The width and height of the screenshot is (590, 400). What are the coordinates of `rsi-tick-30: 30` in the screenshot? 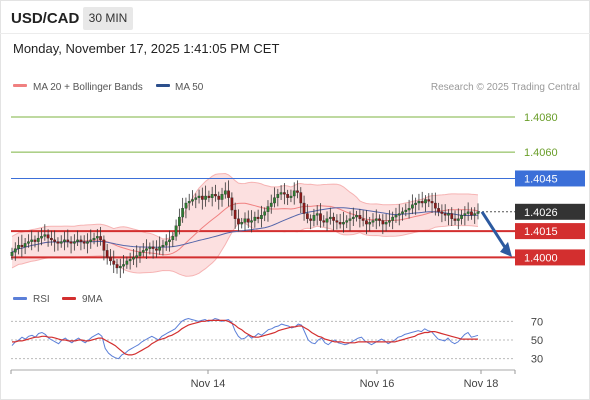 It's located at (537, 360).